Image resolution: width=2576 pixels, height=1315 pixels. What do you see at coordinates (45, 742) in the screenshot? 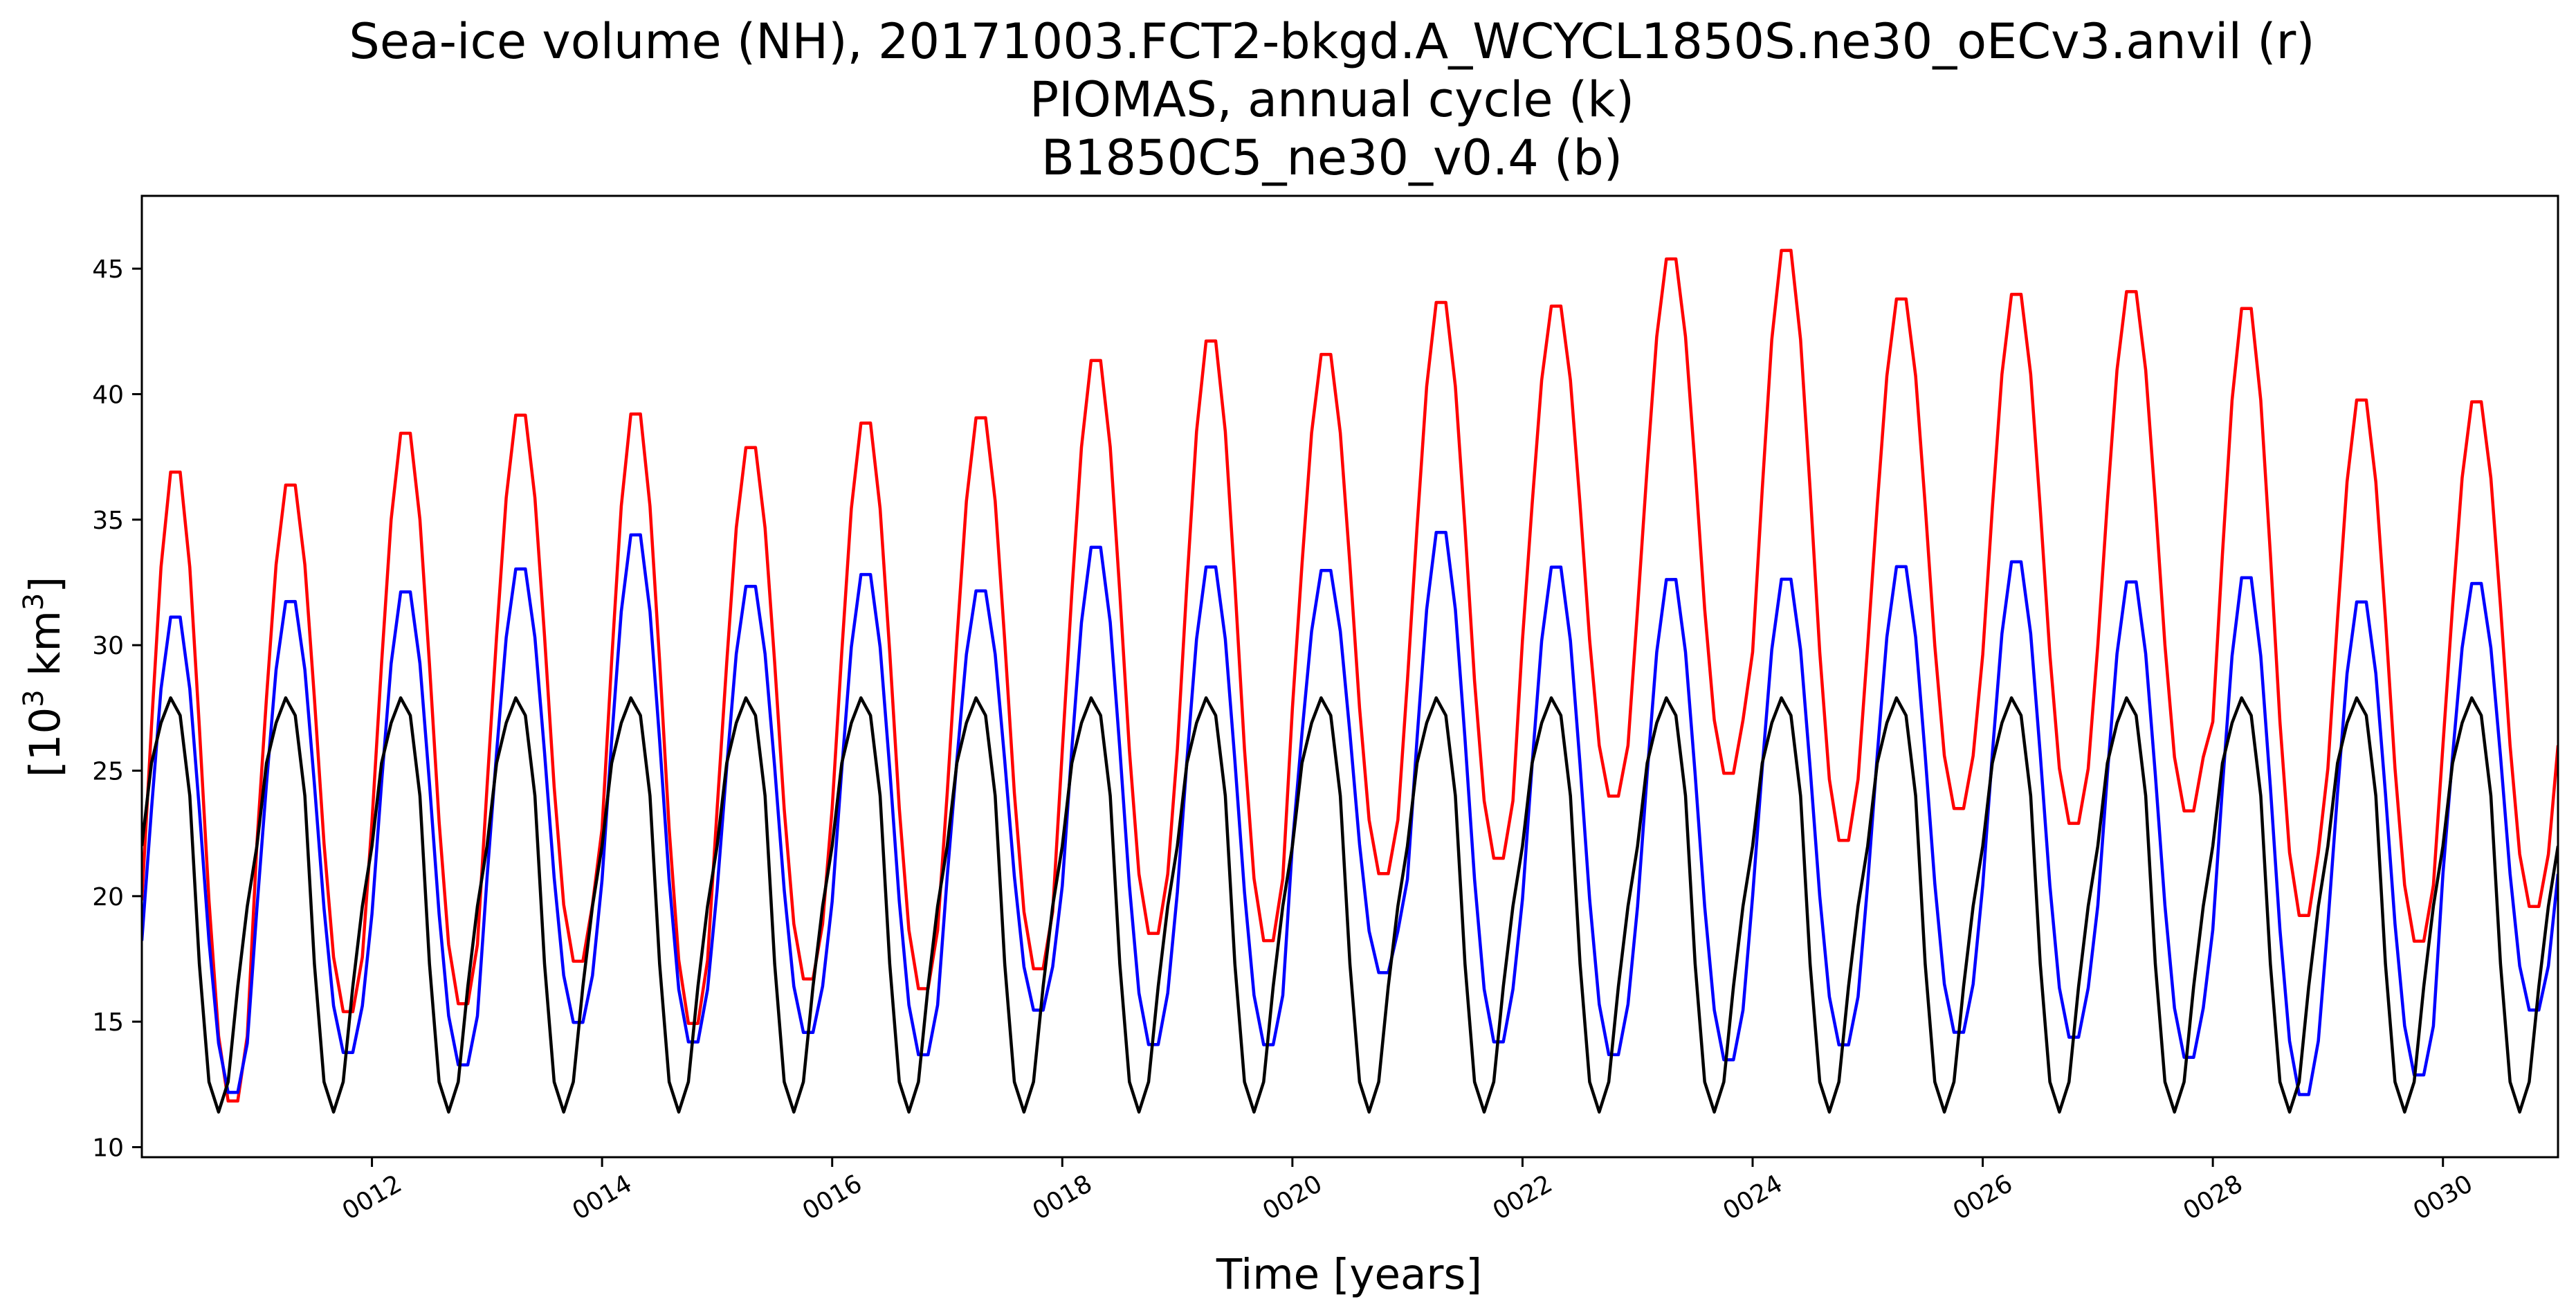
I see `y-axis-label-base: [10` at bounding box center [45, 742].